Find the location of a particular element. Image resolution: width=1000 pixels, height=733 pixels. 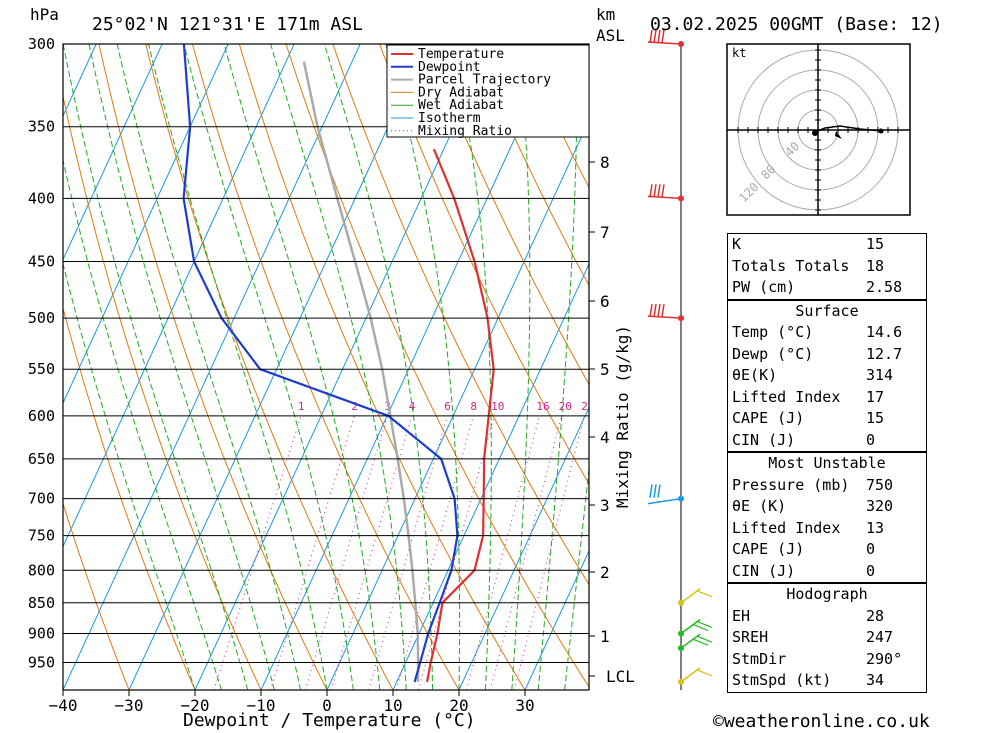

stat-label: CAPE (J) is located at coordinates (768, 549).